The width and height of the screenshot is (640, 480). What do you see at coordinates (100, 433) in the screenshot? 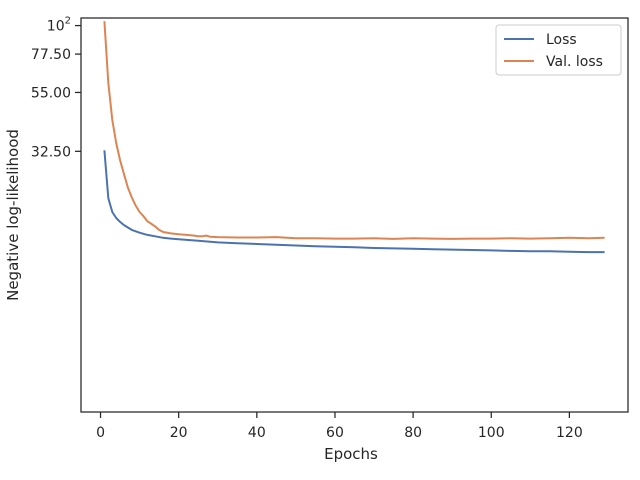
I see `x-tick-label: 0` at bounding box center [100, 433].